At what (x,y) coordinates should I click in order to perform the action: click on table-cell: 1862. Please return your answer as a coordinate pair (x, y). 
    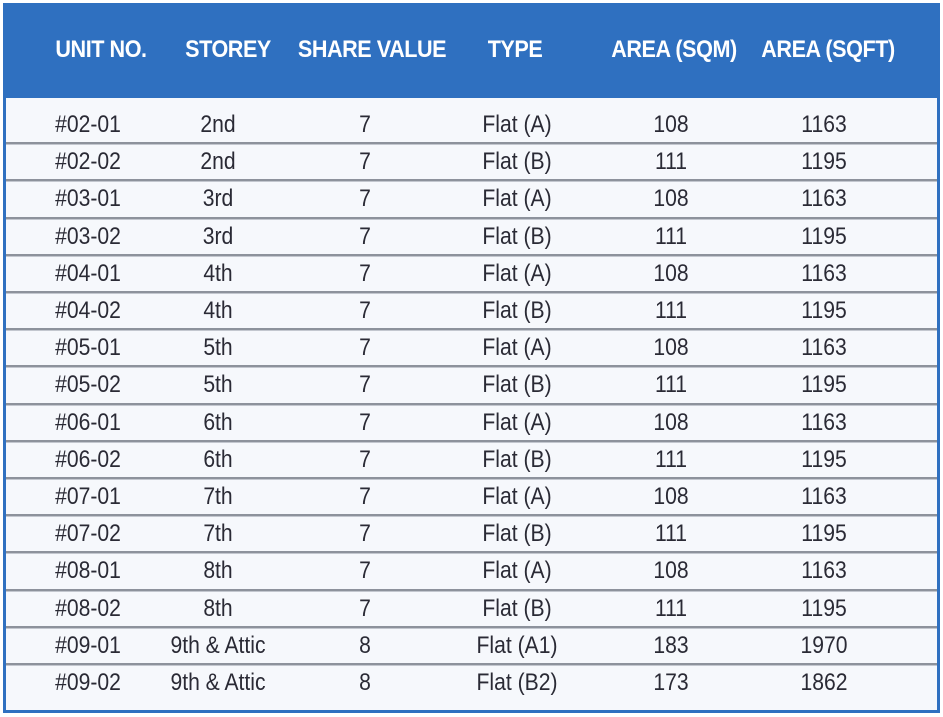
    Looking at the image, I should click on (824, 682).